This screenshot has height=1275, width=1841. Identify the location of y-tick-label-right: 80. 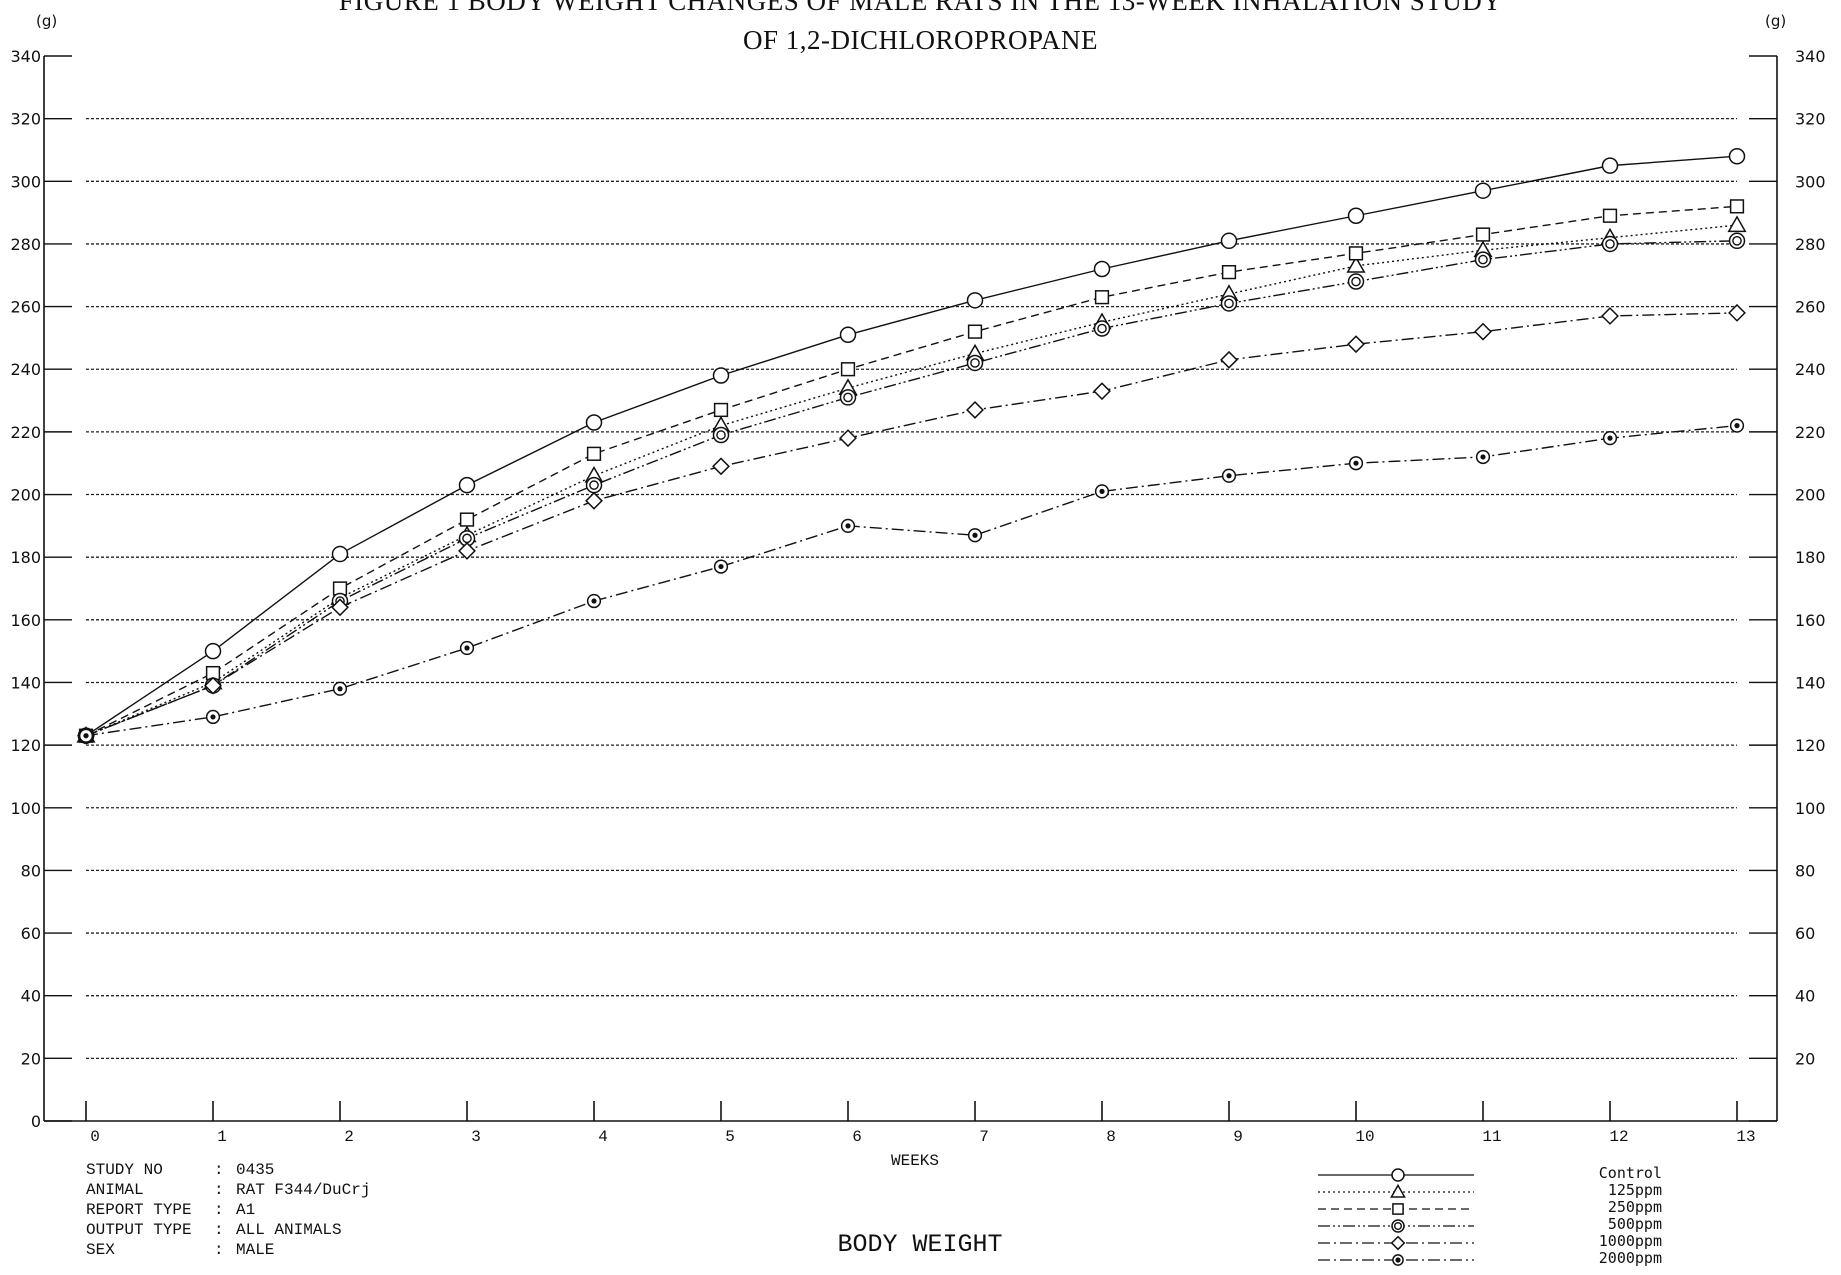
(1805, 870).